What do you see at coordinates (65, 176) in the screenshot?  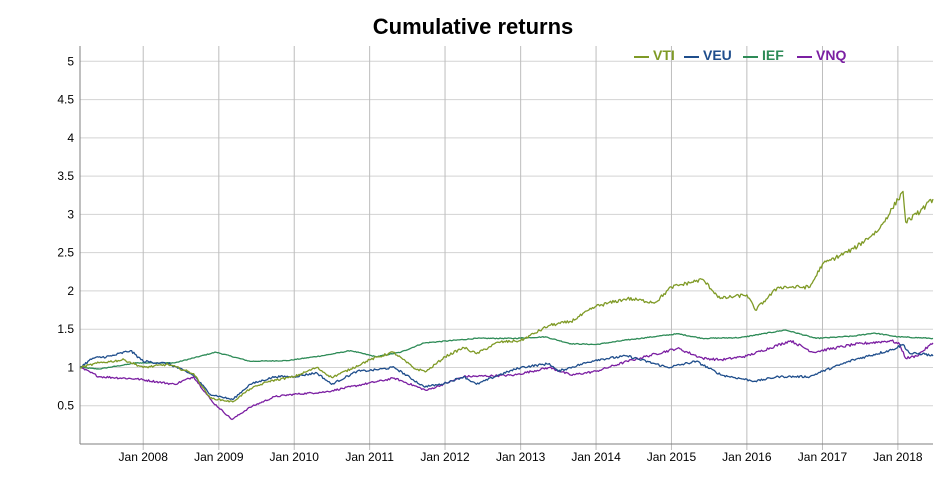 I see `y-tick-label: 3.5` at bounding box center [65, 176].